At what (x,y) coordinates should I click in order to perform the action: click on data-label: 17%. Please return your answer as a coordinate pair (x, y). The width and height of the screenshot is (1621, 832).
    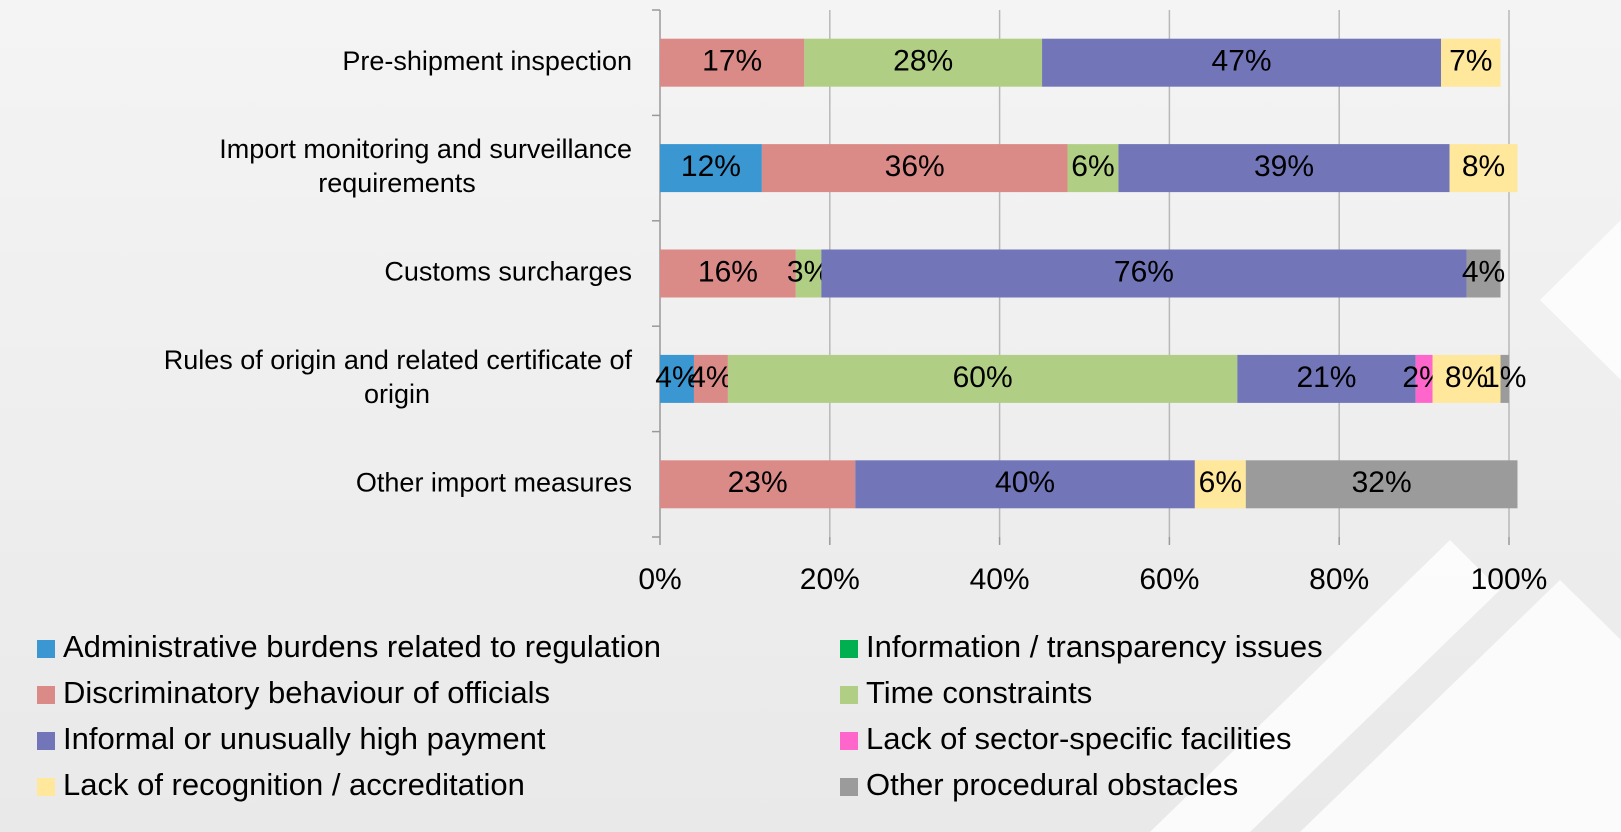
    Looking at the image, I should click on (732, 61).